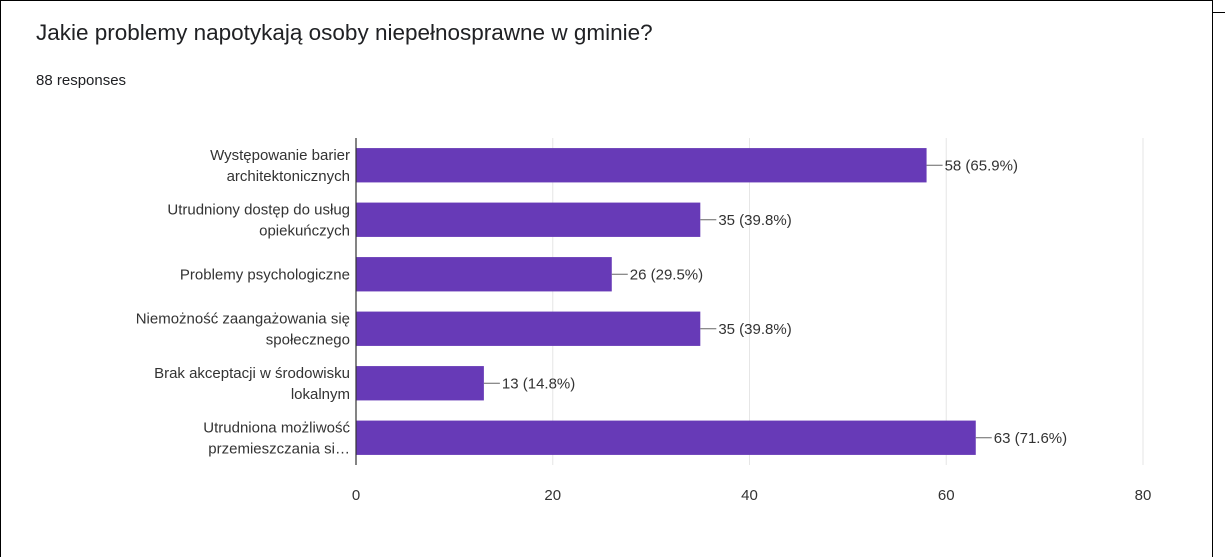 Image resolution: width=1225 pixels, height=557 pixels. What do you see at coordinates (320, 394) in the screenshot?
I see `category-label: lokalnym` at bounding box center [320, 394].